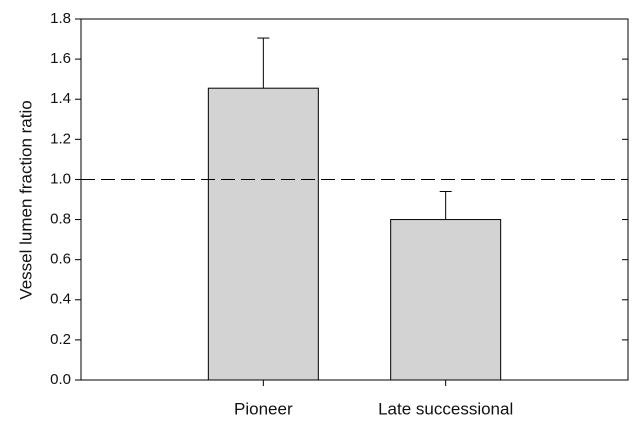 The width and height of the screenshot is (633, 421). I want to click on y-tick-label: 1.0, so click(60, 178).